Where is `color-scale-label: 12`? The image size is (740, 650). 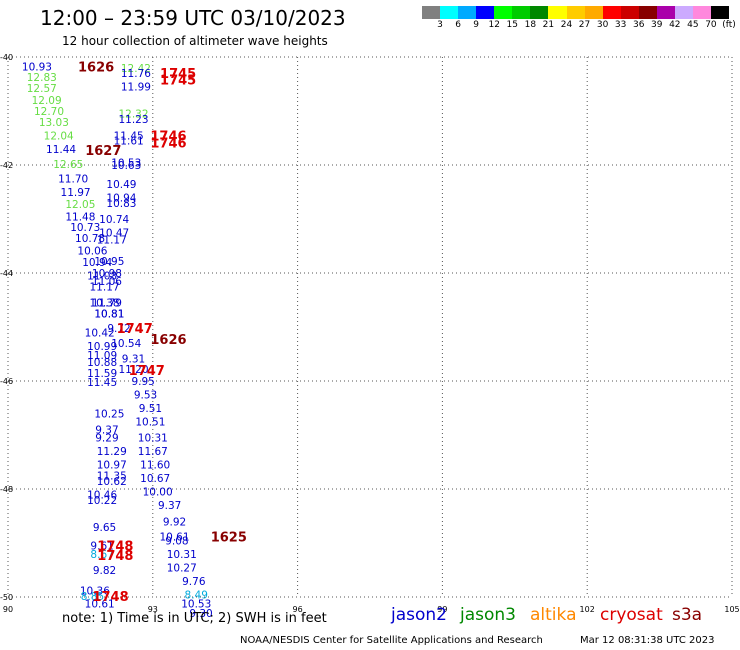
color-scale-label: 12 is located at coordinates (494, 25).